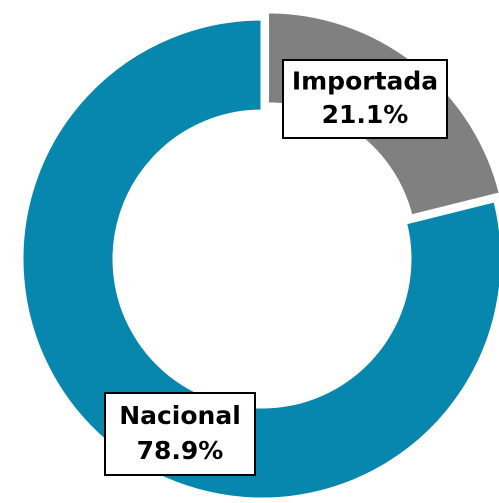 This screenshot has width=499, height=503. I want to click on category-label: Nacional, so click(180, 415).